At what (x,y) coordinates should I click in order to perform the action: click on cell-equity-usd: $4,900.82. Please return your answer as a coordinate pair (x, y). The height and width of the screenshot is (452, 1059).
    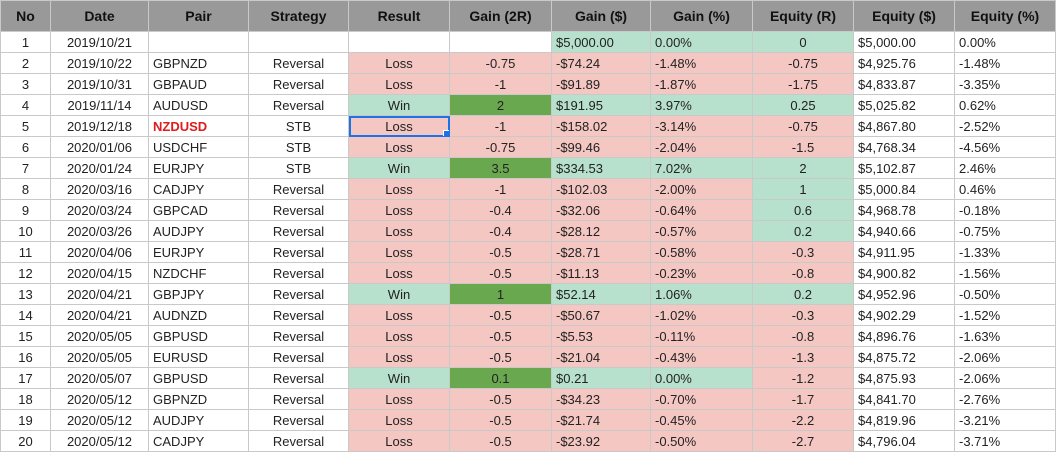
    Looking at the image, I should click on (904, 273).